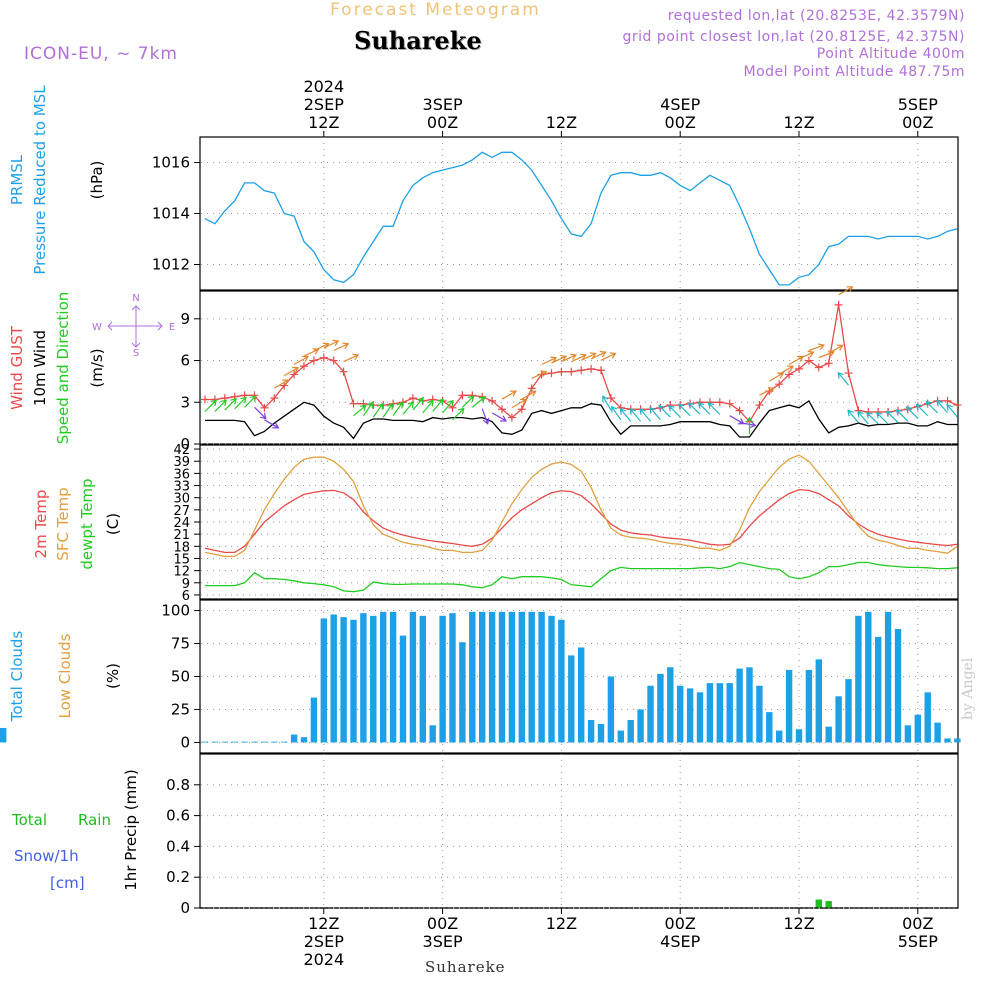 This screenshot has height=1000, width=1000. I want to click on y-axis-label: (m/s), so click(97, 367).